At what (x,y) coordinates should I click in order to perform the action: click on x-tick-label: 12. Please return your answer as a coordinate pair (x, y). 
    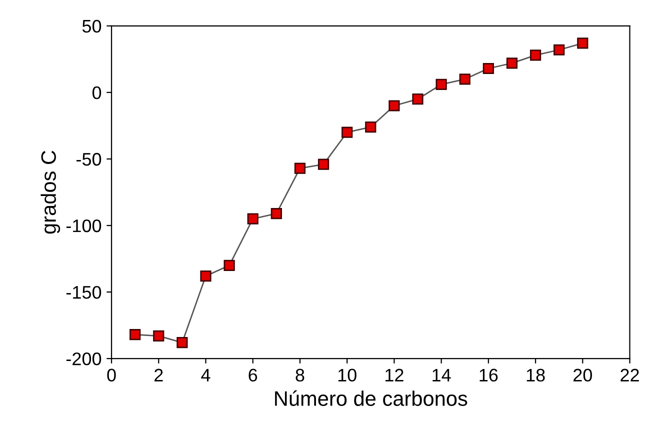
    Looking at the image, I should click on (395, 375).